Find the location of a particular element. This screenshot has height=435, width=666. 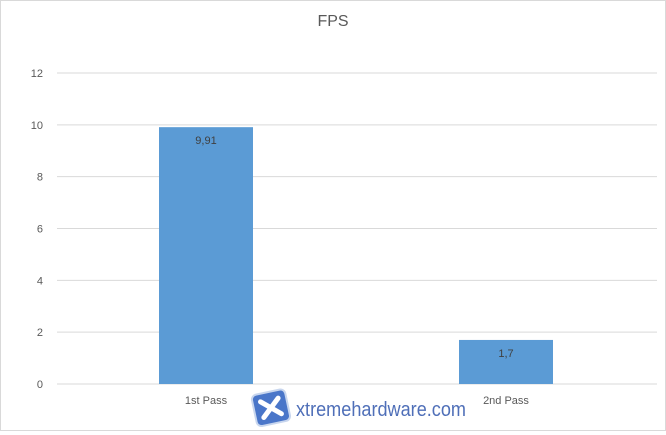

y-tick-label: 6 is located at coordinates (40, 230).